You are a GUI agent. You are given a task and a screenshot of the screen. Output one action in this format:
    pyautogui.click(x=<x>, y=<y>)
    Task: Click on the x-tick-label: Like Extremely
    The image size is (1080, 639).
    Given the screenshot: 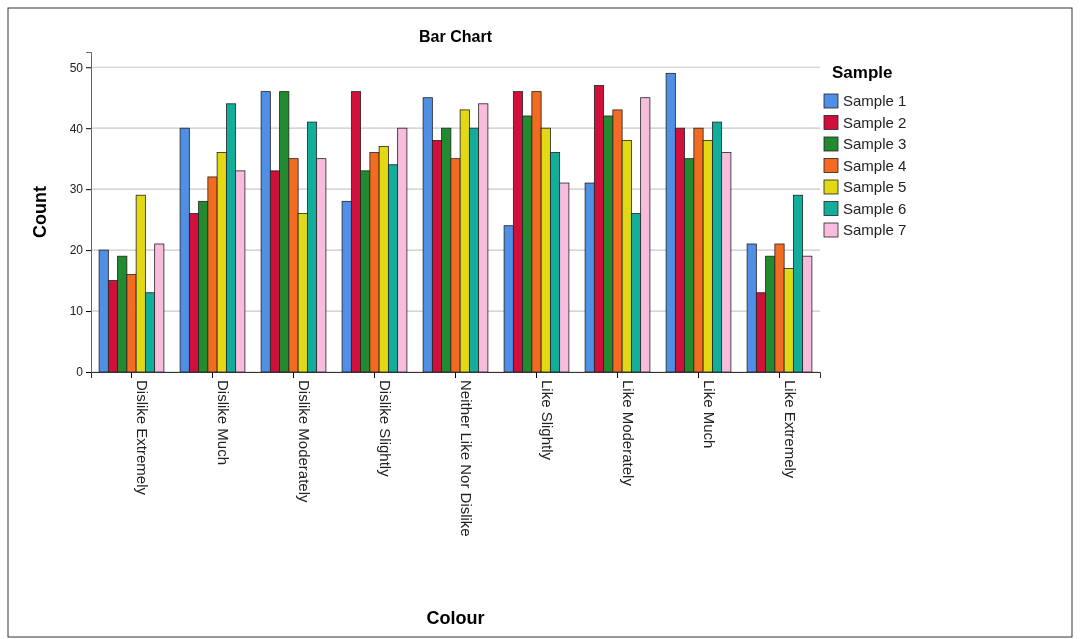 What is the action you would take?
    pyautogui.click(x=790, y=429)
    